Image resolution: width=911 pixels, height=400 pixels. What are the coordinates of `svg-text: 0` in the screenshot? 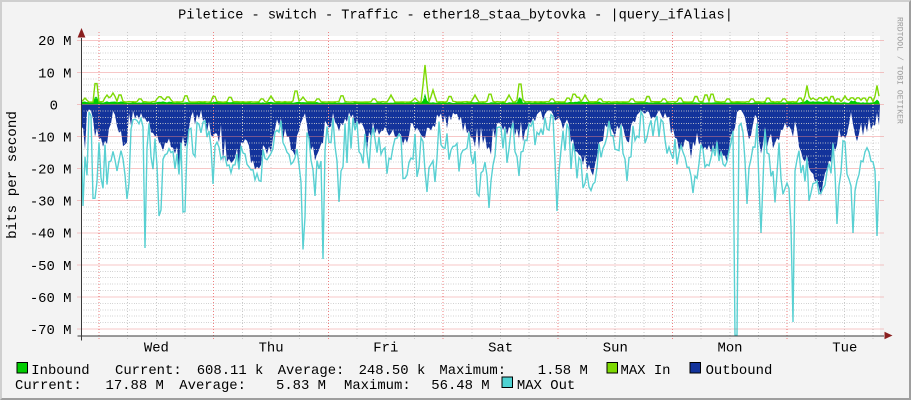 It's located at (54, 106).